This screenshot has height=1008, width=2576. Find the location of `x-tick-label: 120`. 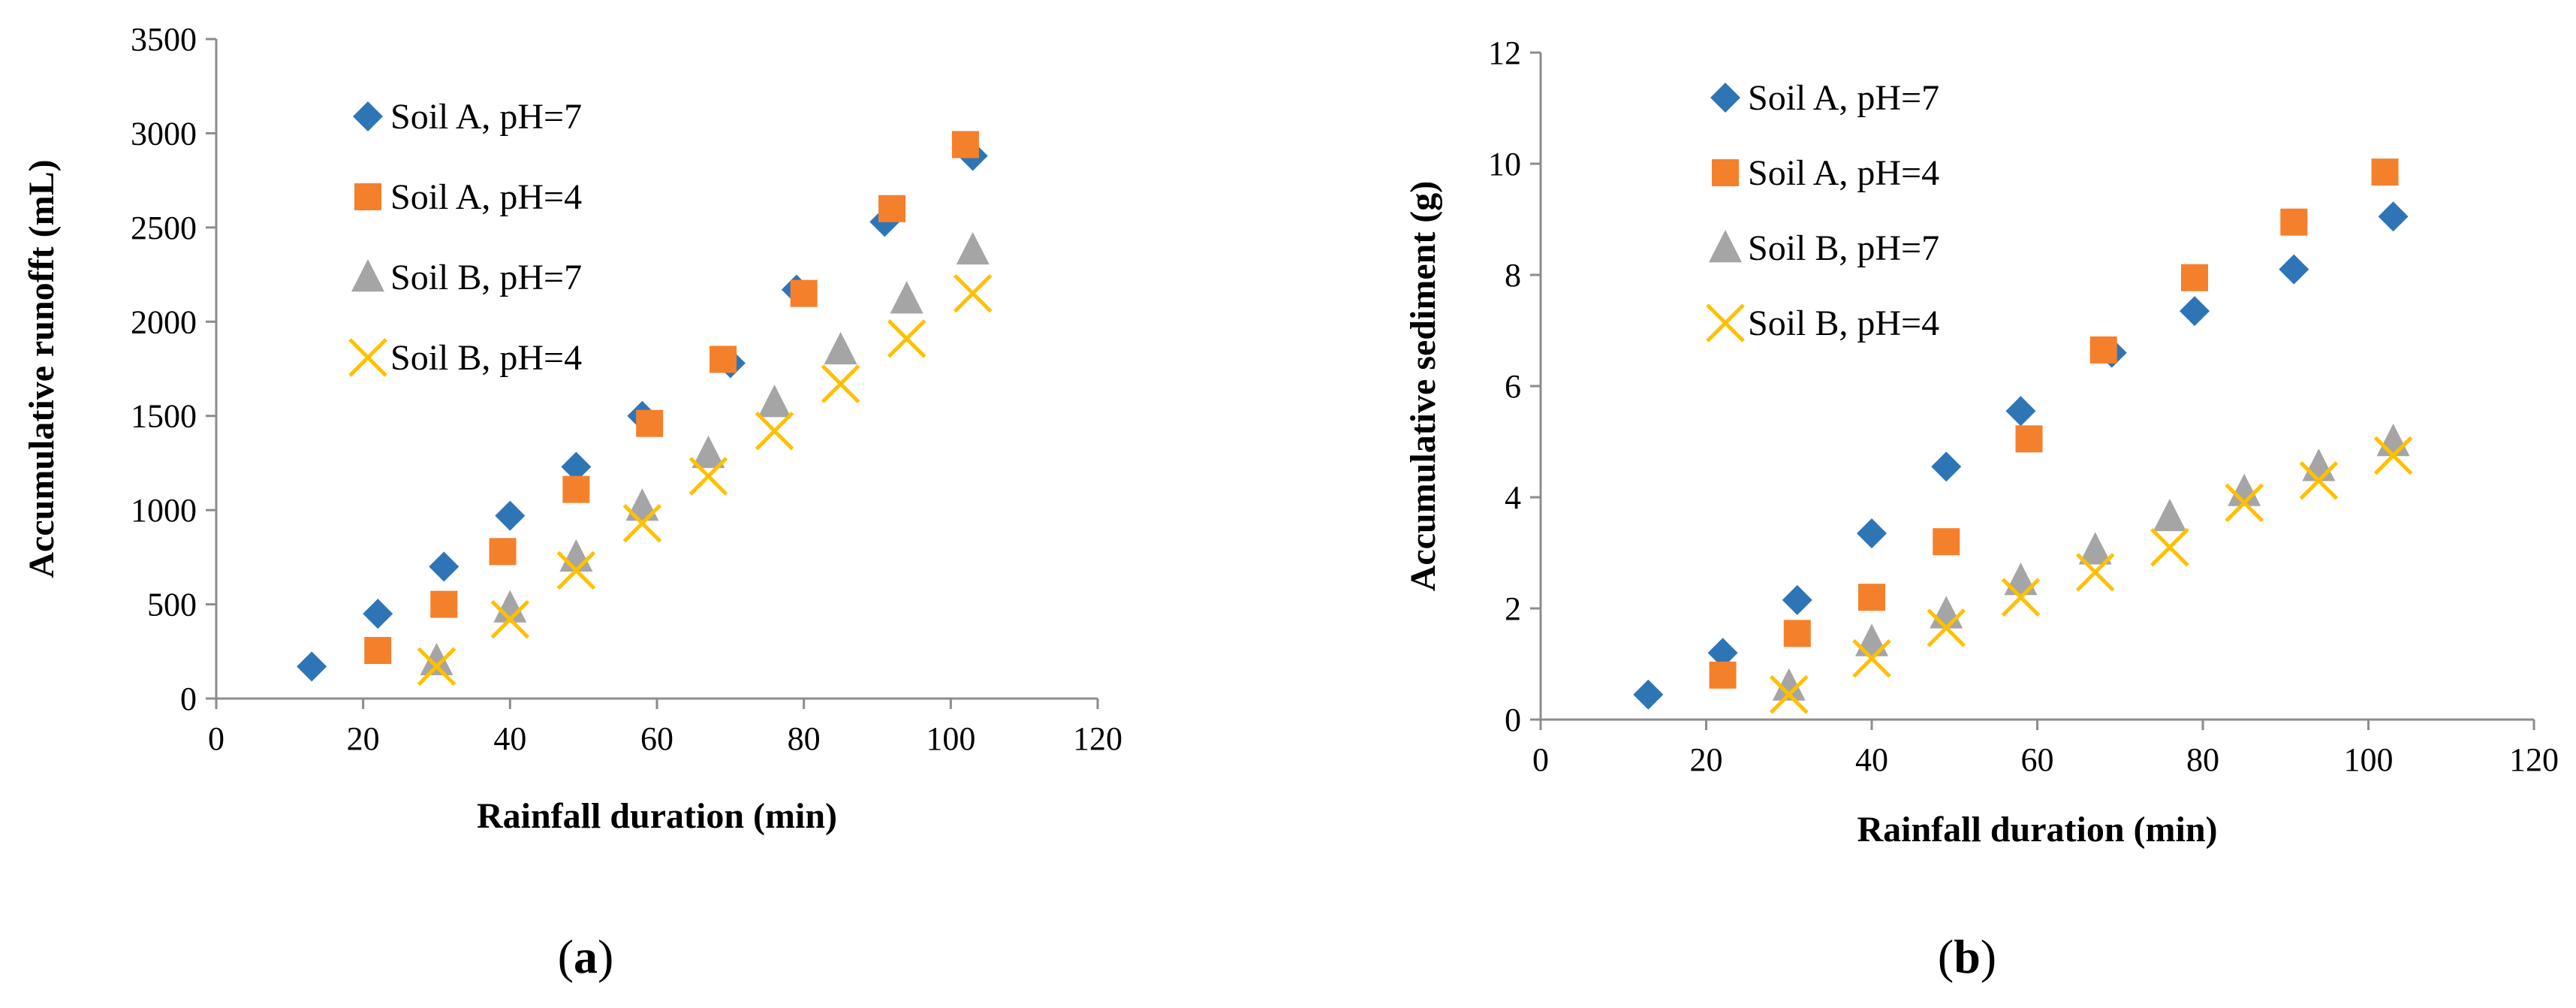

x-tick-label: 120 is located at coordinates (1097, 738).